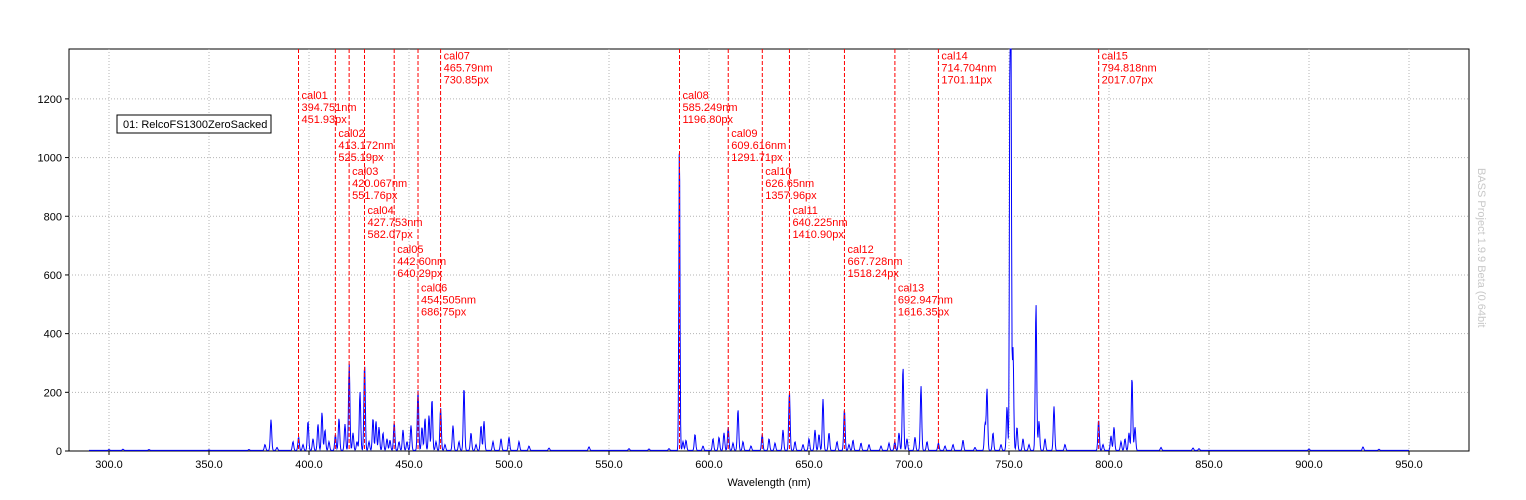 Image resolution: width=1526 pixels, height=500 pixels. I want to click on calibration-label-px: 1291.71px, so click(757, 158).